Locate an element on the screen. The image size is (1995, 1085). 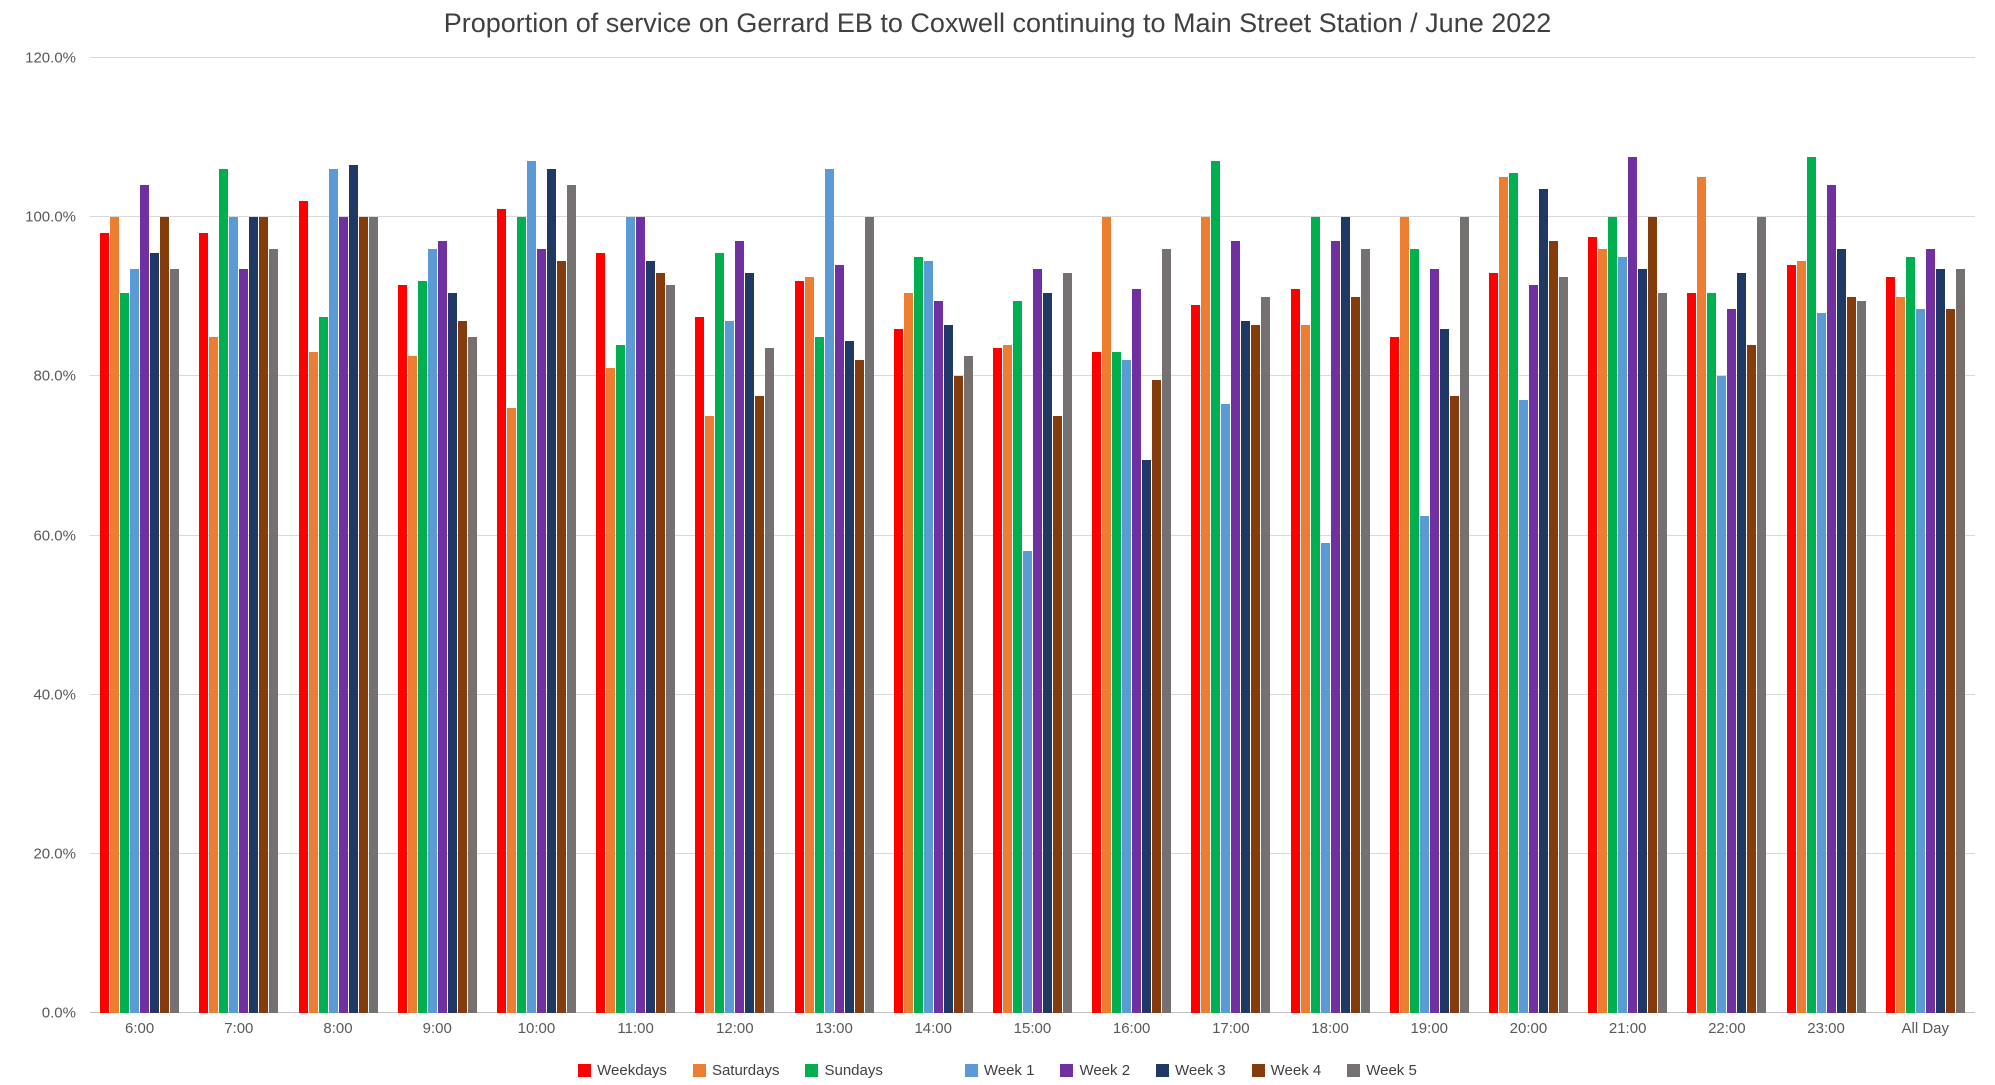
legend-item: Weekdays is located at coordinates (622, 1070).